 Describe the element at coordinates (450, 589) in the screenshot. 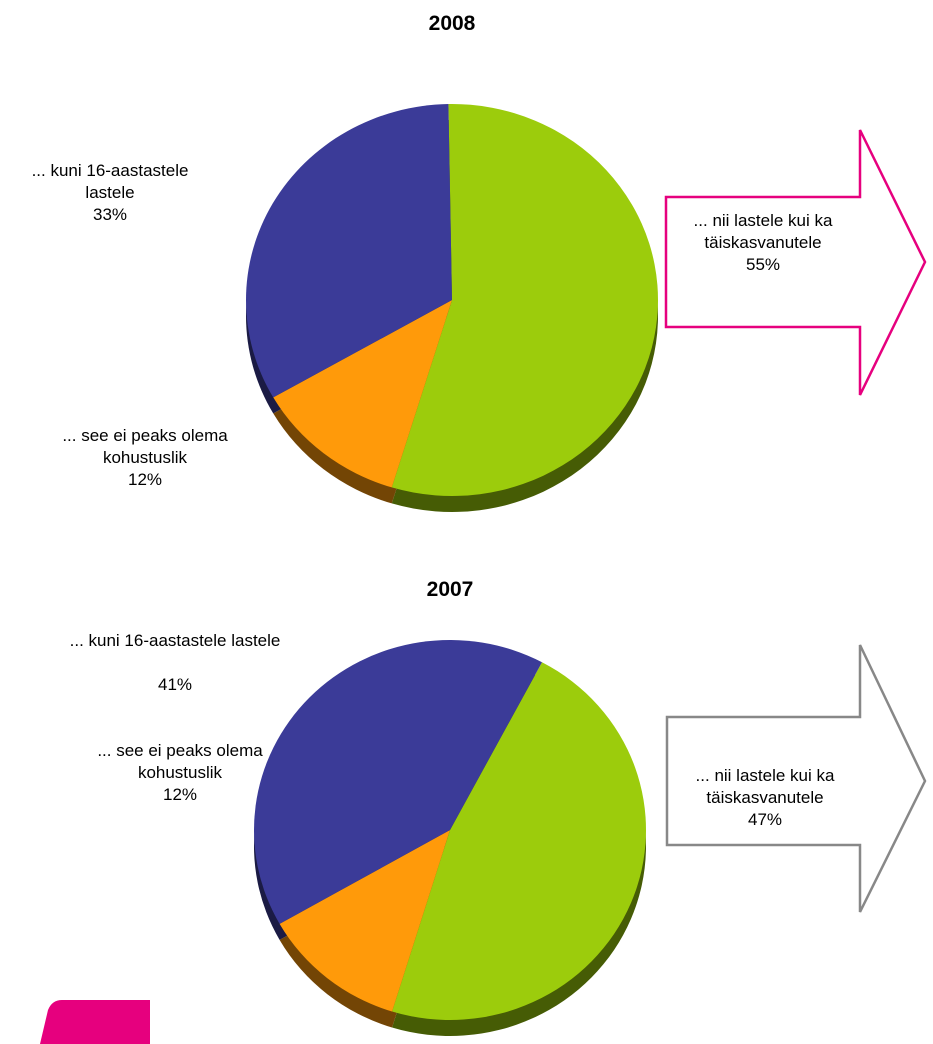

I see `chart-title: 2007` at that location.